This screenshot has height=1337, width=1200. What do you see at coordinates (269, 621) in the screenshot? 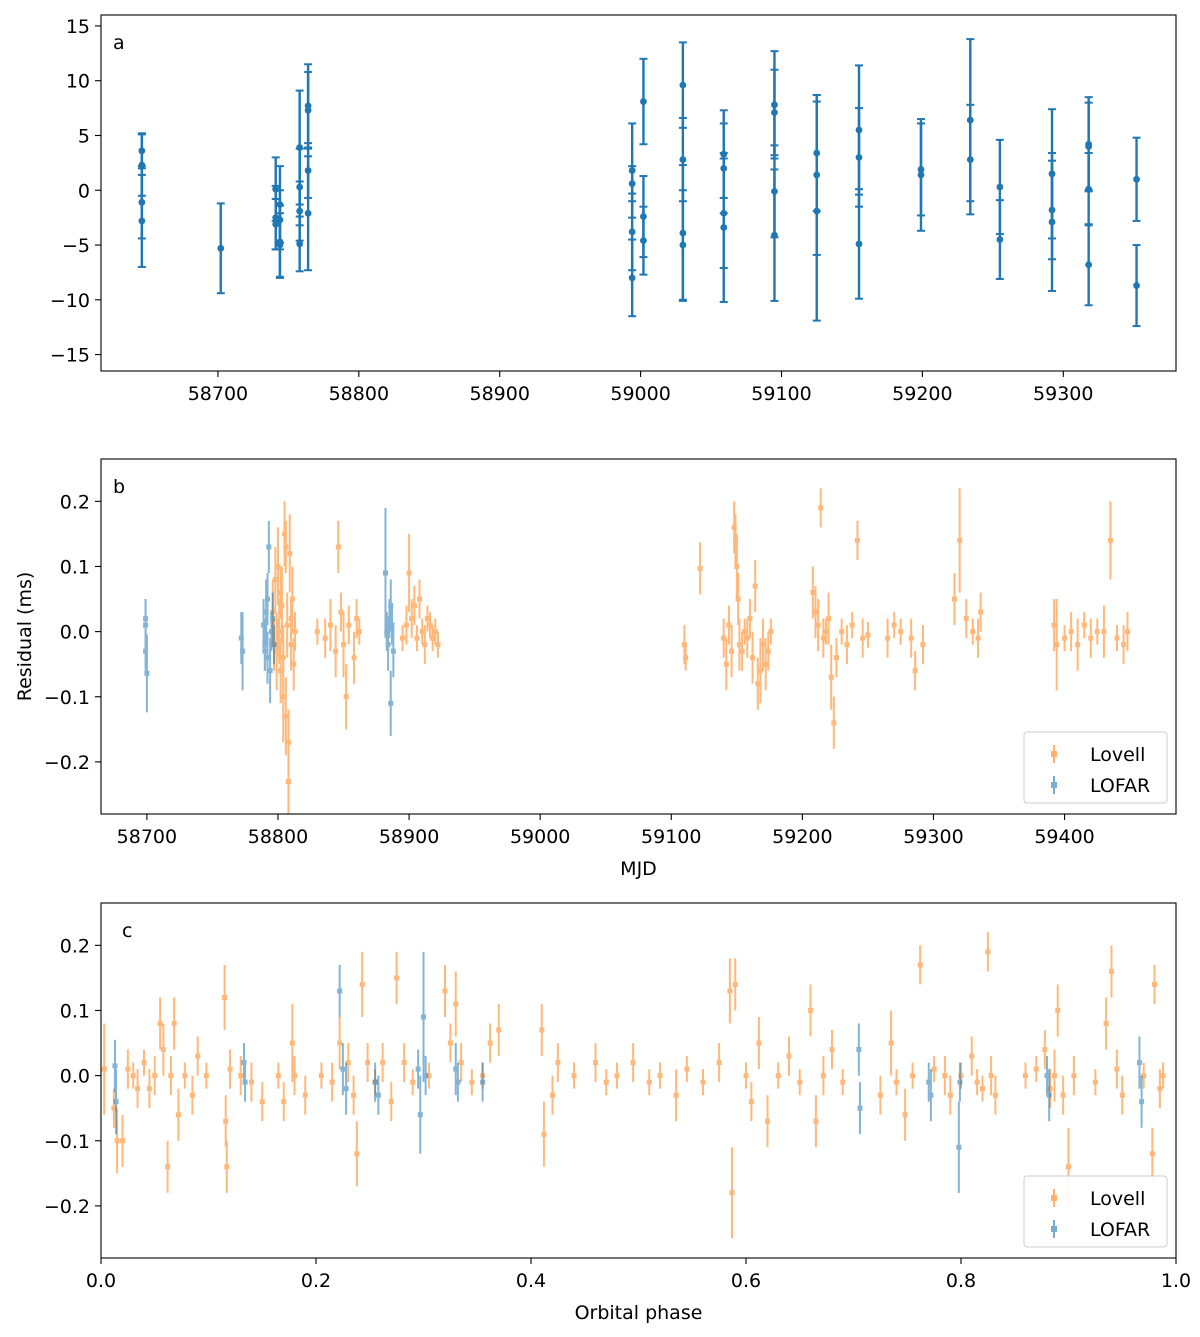
I see `series-lofar` at bounding box center [269, 621].